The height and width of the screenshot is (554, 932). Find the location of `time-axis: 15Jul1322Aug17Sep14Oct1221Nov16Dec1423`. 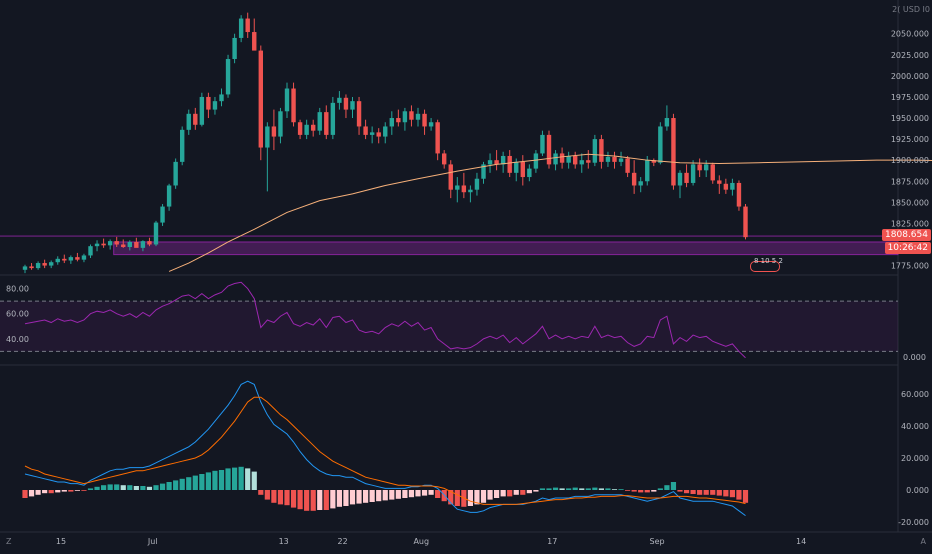

time-axis: 15Jul1322Aug17Sep14Oct1221Nov16Dec1423 is located at coordinates (494, 541).